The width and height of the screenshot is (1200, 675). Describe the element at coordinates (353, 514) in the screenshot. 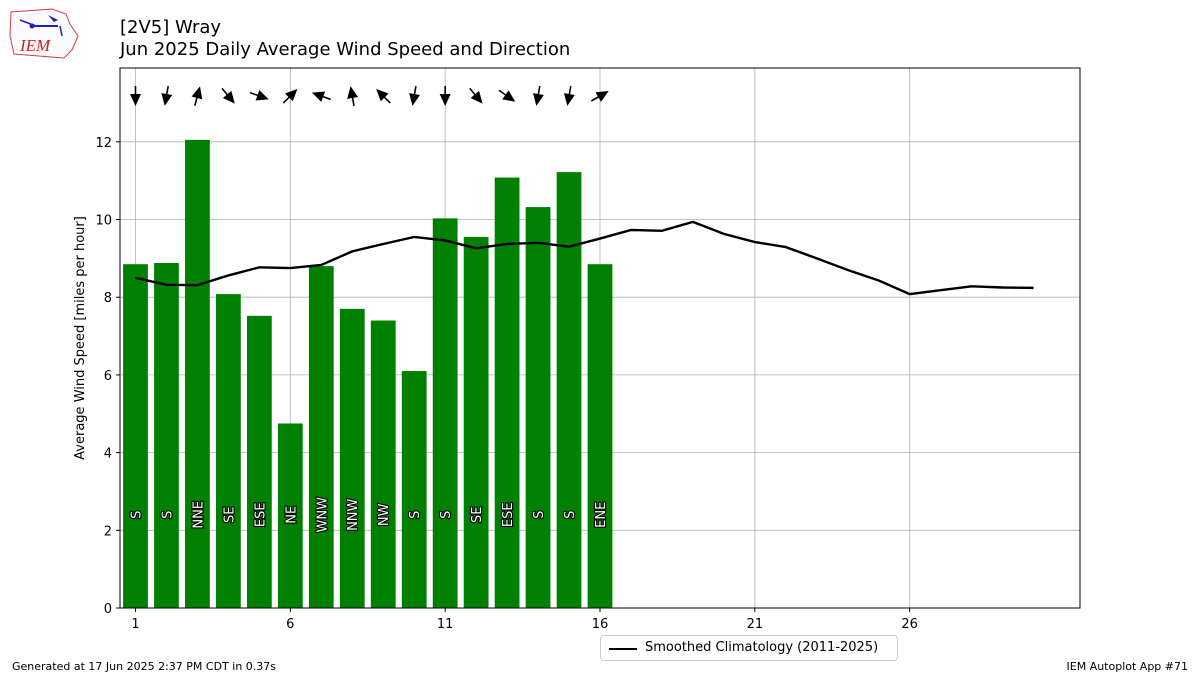

I see `direction-label: NNW` at that location.